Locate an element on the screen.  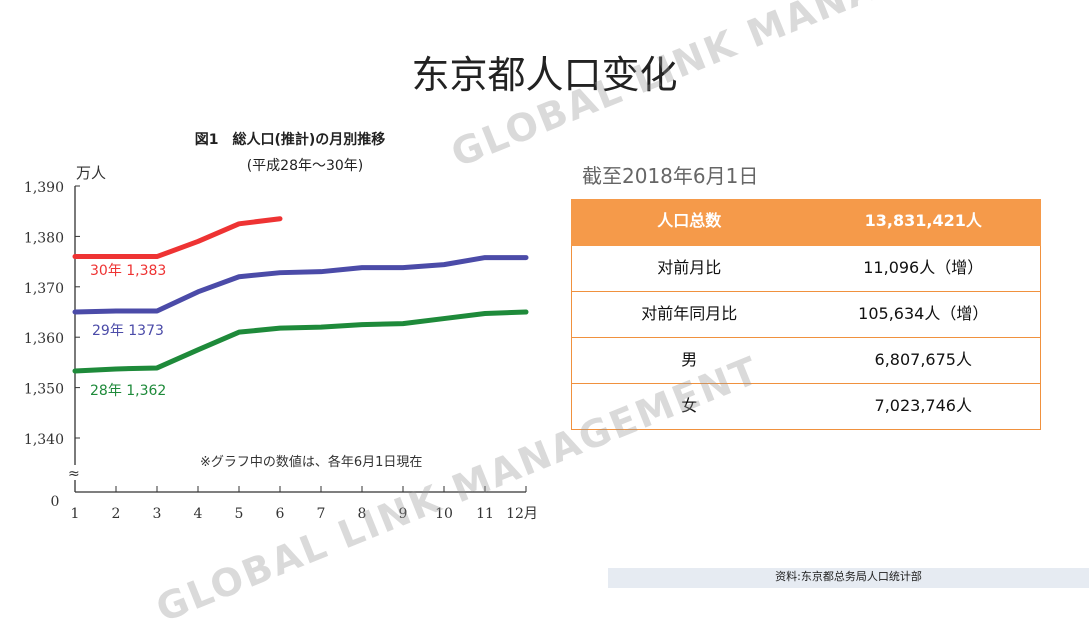
x-tick-label: 5 is located at coordinates (239, 514).